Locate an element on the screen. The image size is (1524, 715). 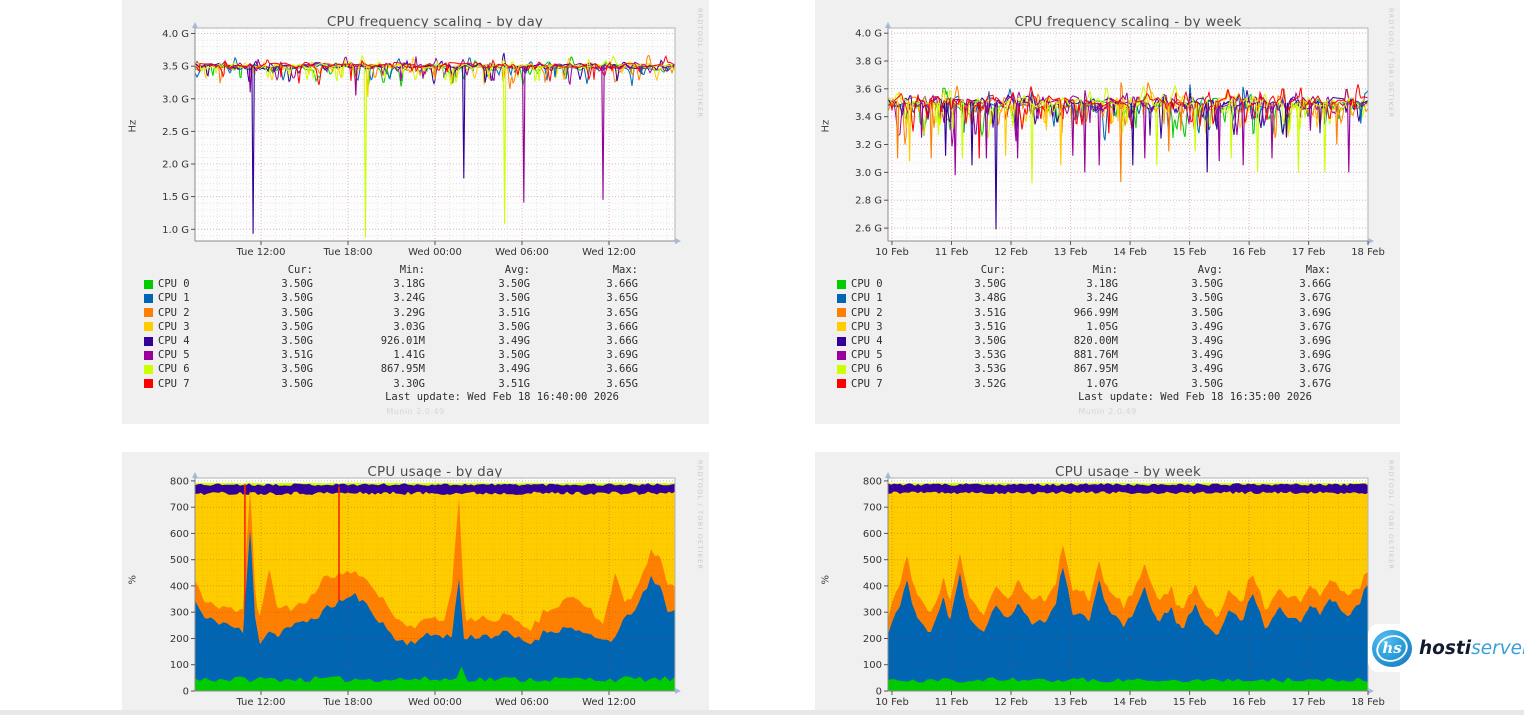
legend-row-cpu-4: CPU 4 3.50G 926.01M 3.49G 3.66G is located at coordinates (415, 341).